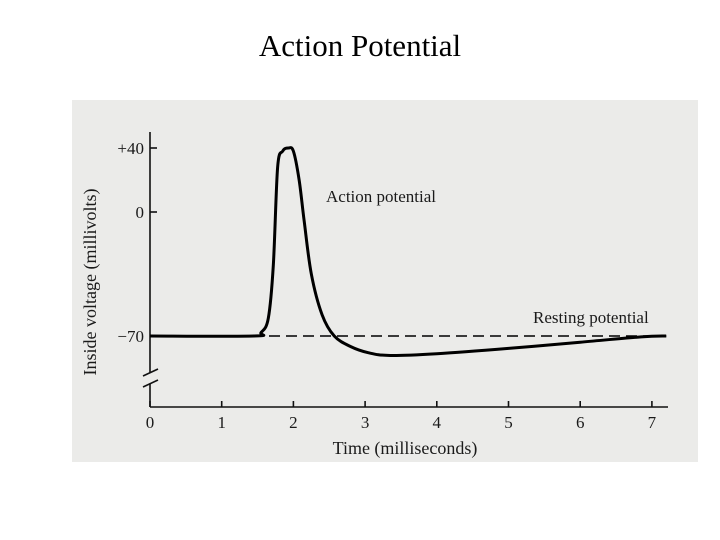 The image size is (720, 540). Describe the element at coordinates (365, 422) in the screenshot. I see `x-tick-label: 3` at that location.